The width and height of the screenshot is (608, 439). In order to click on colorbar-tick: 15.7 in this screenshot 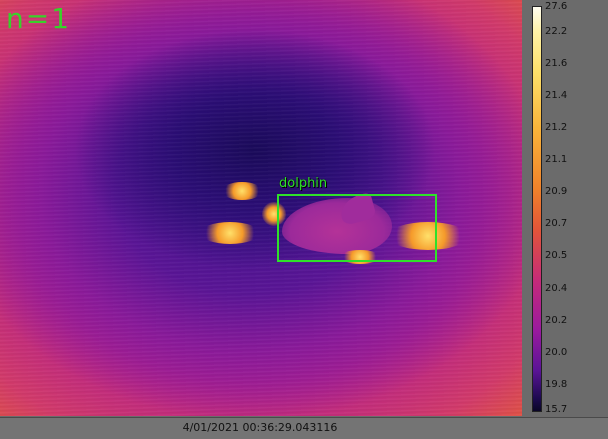, I will do `click(556, 409)`.